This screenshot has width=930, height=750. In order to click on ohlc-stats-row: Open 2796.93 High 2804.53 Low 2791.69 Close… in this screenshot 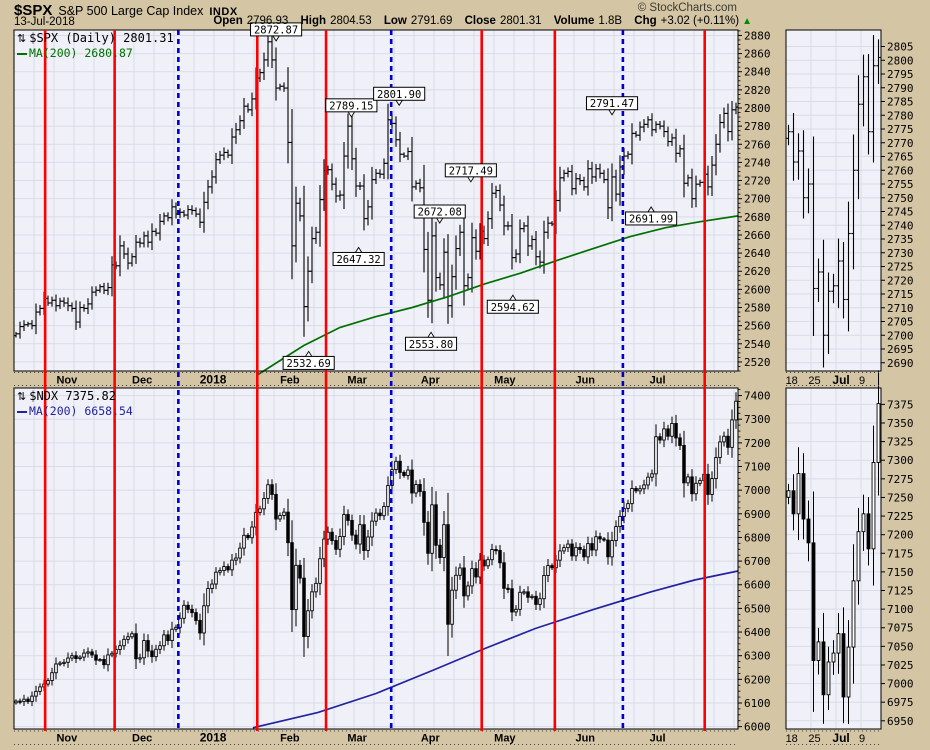, I will do `click(478, 21)`.